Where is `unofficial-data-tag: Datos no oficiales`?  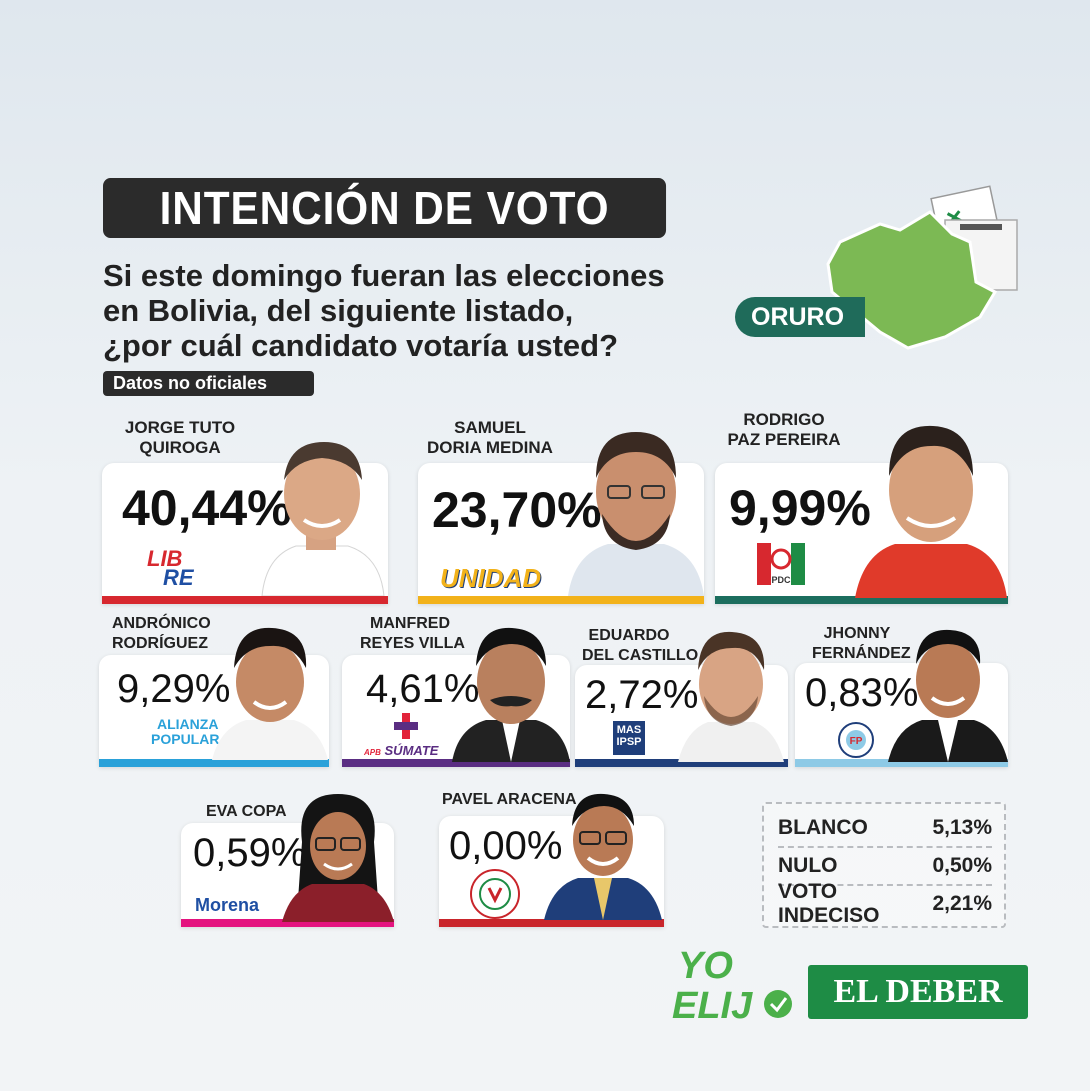
unofficial-data-tag: Datos no oficiales is located at coordinates (208, 383).